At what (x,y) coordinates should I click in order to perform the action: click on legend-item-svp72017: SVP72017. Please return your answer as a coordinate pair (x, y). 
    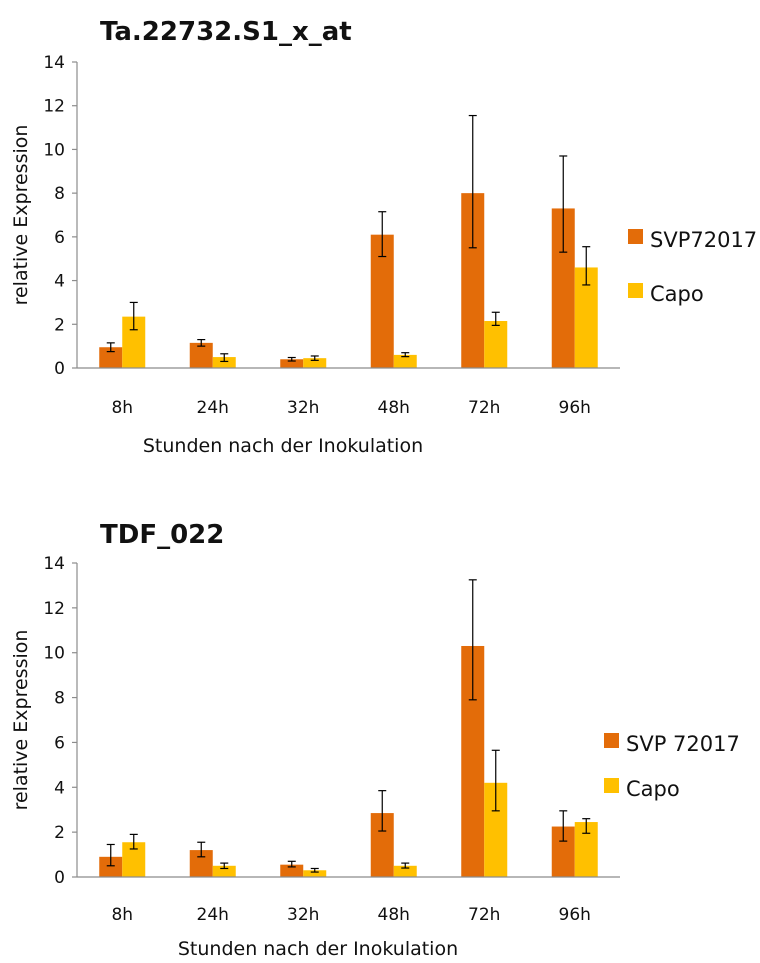
    Looking at the image, I should click on (692, 240).